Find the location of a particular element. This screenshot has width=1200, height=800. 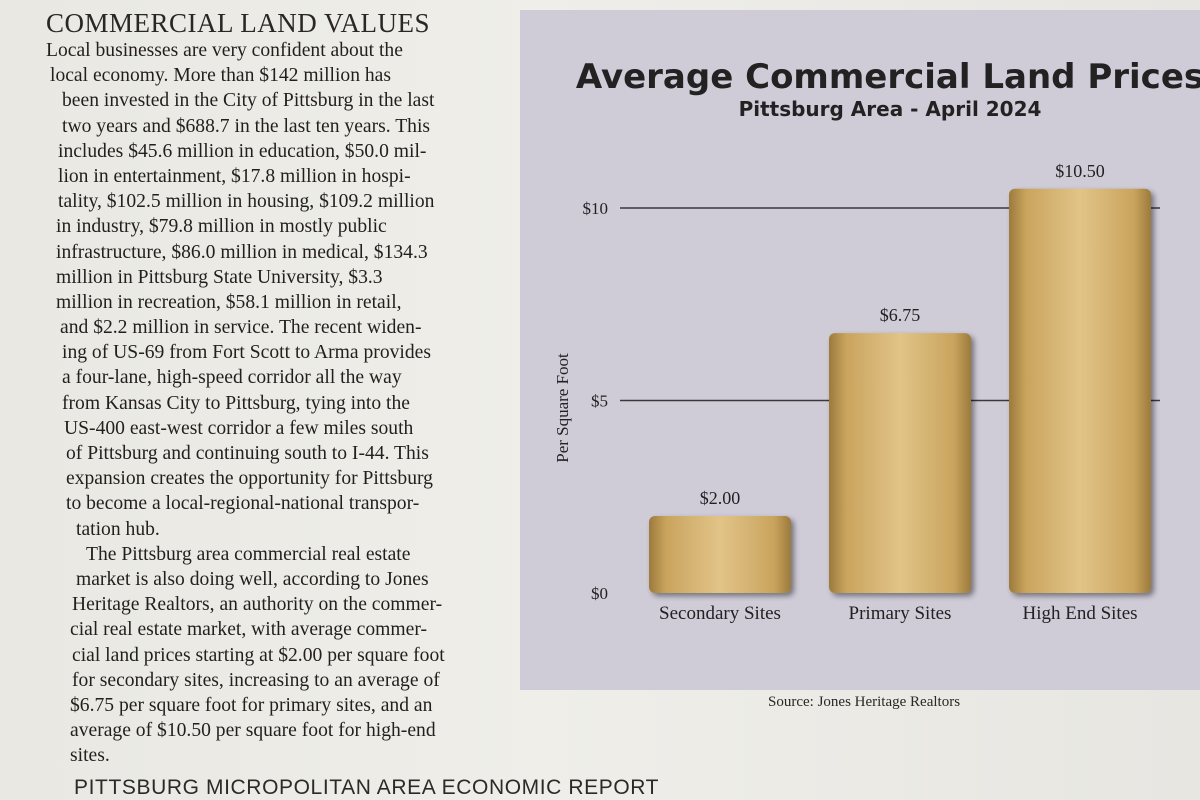

chart-title: Average Commercial Land Prices is located at coordinates (888, 77).